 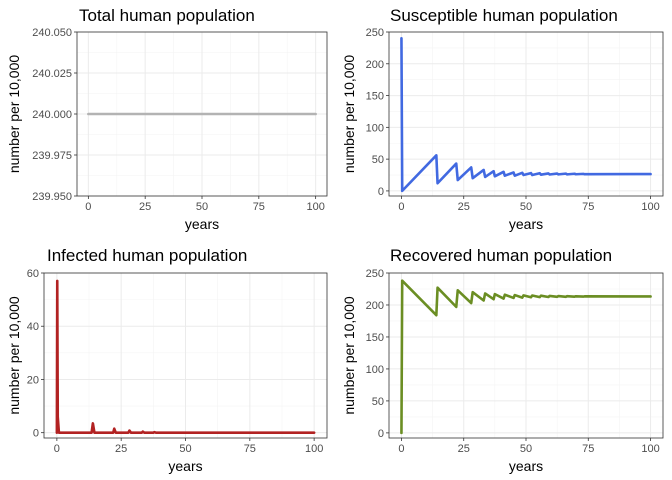 I want to click on chart-title: Recovered human population, so click(x=501, y=255).